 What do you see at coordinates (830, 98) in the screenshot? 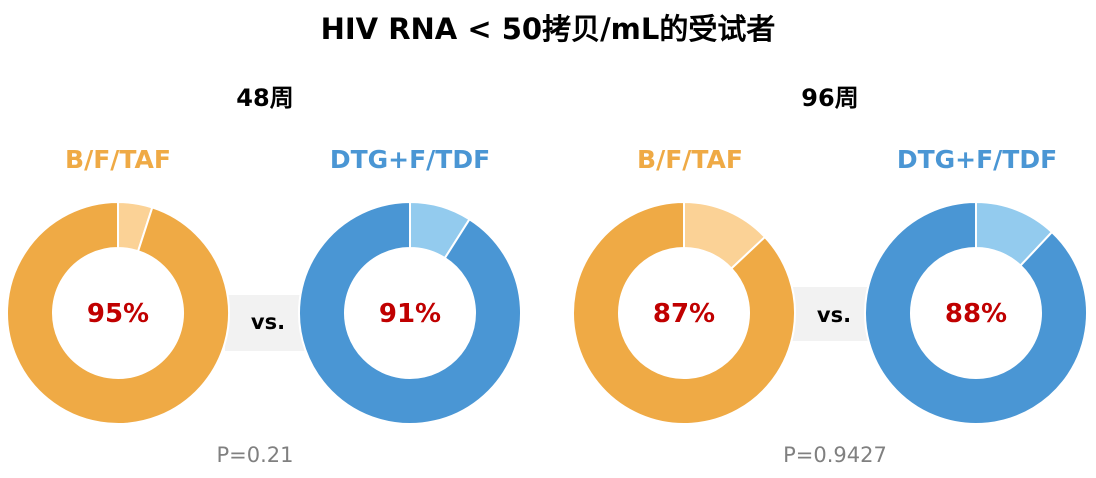
I see `week-96-heading: 96周` at bounding box center [830, 98].